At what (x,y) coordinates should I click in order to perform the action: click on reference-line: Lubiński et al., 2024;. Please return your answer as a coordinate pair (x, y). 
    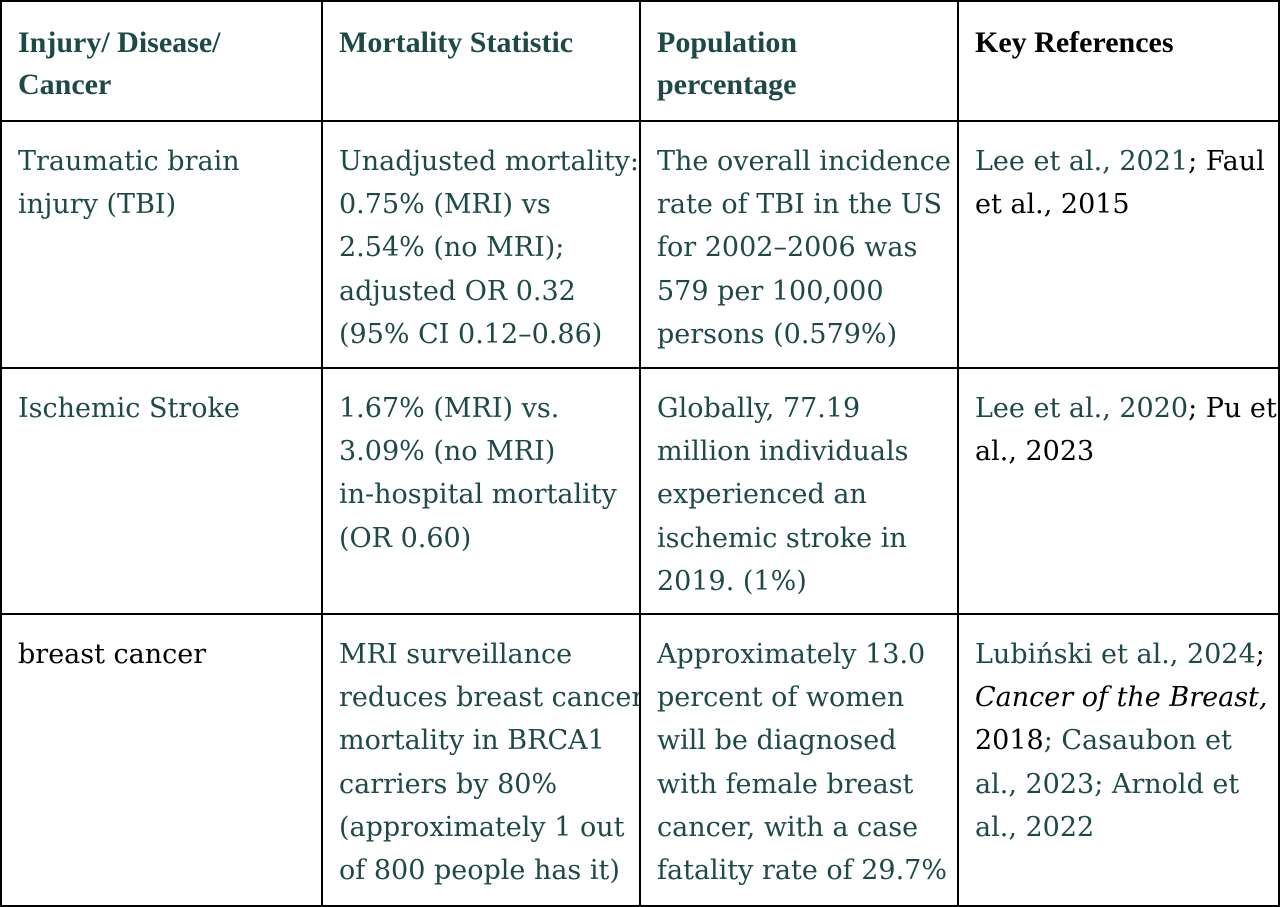
    Looking at the image, I should click on (1120, 654).